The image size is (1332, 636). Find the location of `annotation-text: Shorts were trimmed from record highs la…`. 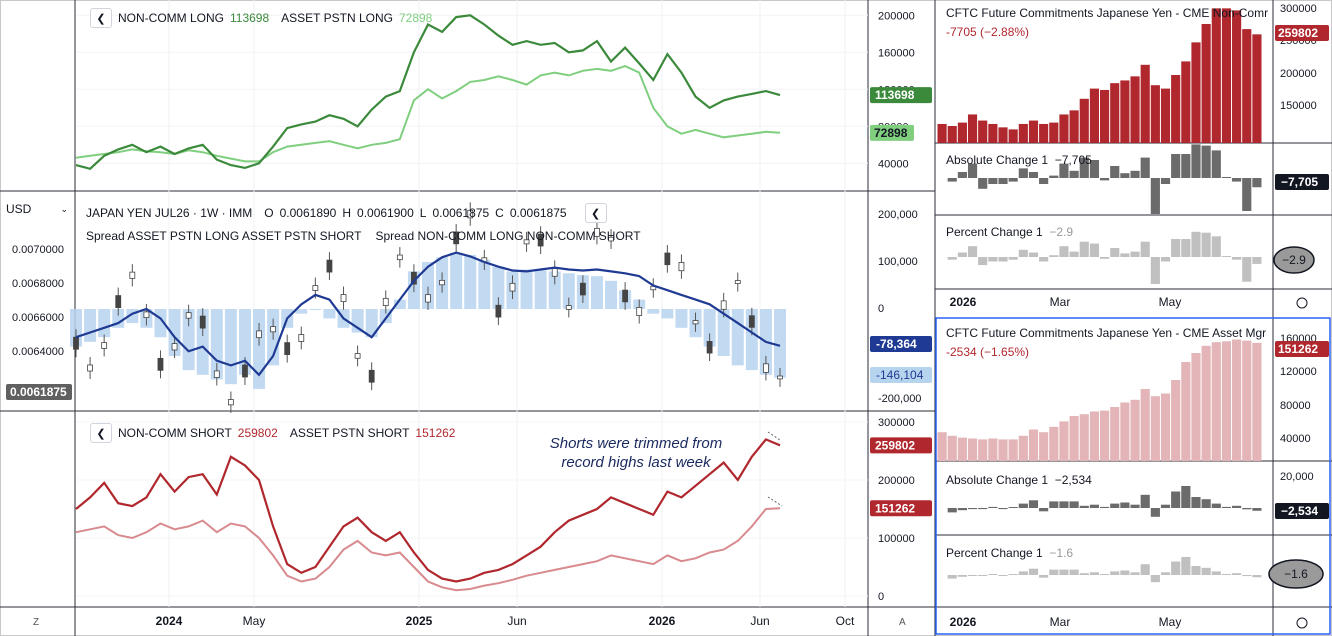

annotation-text: Shorts were trimmed from record highs la… is located at coordinates (636, 453).